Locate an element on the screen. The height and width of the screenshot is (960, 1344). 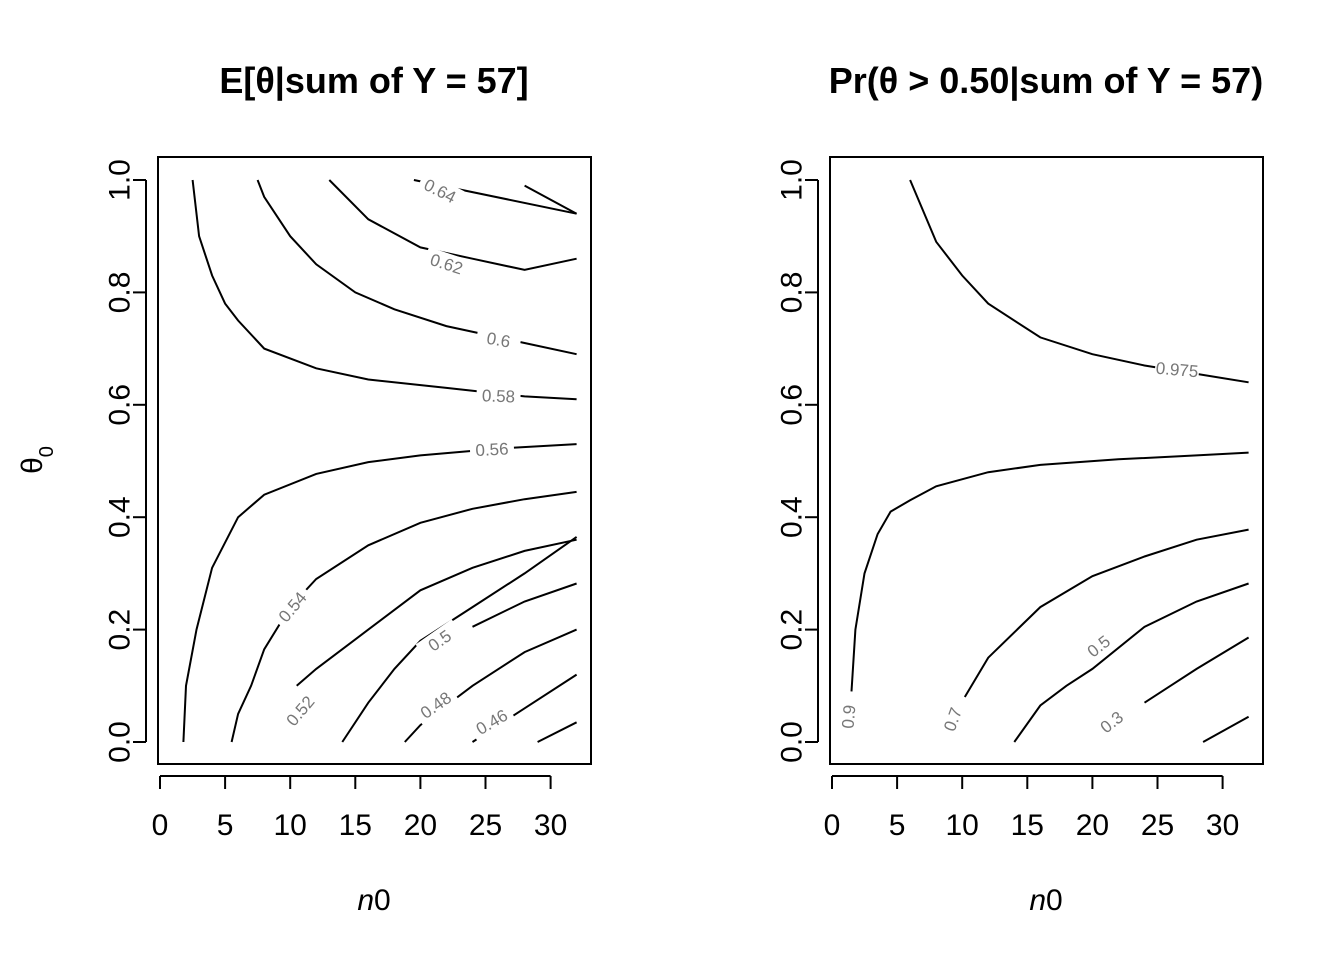
right-contour-line-0.975 is located at coordinates (1079, 281).